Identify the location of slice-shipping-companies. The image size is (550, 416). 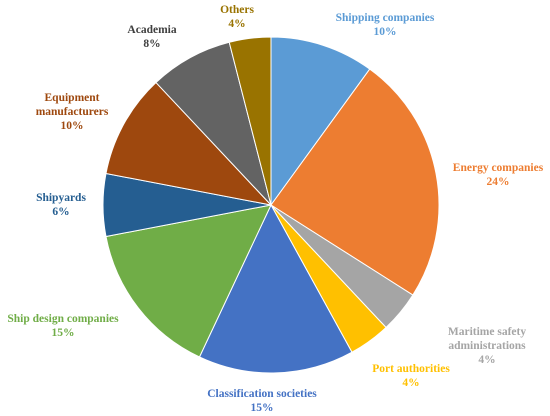
(320, 121).